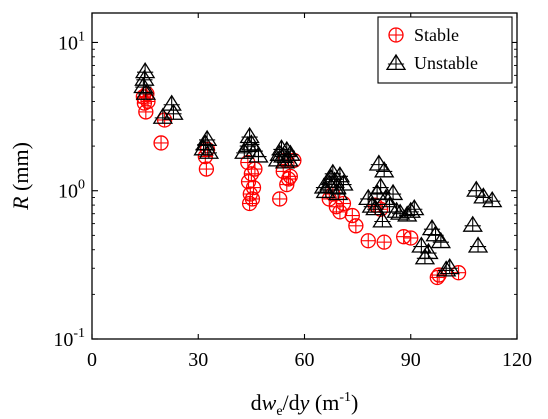 This screenshot has height=419, width=548. I want to click on x-axis-label: dwe/dy (m-1), so click(305, 404).